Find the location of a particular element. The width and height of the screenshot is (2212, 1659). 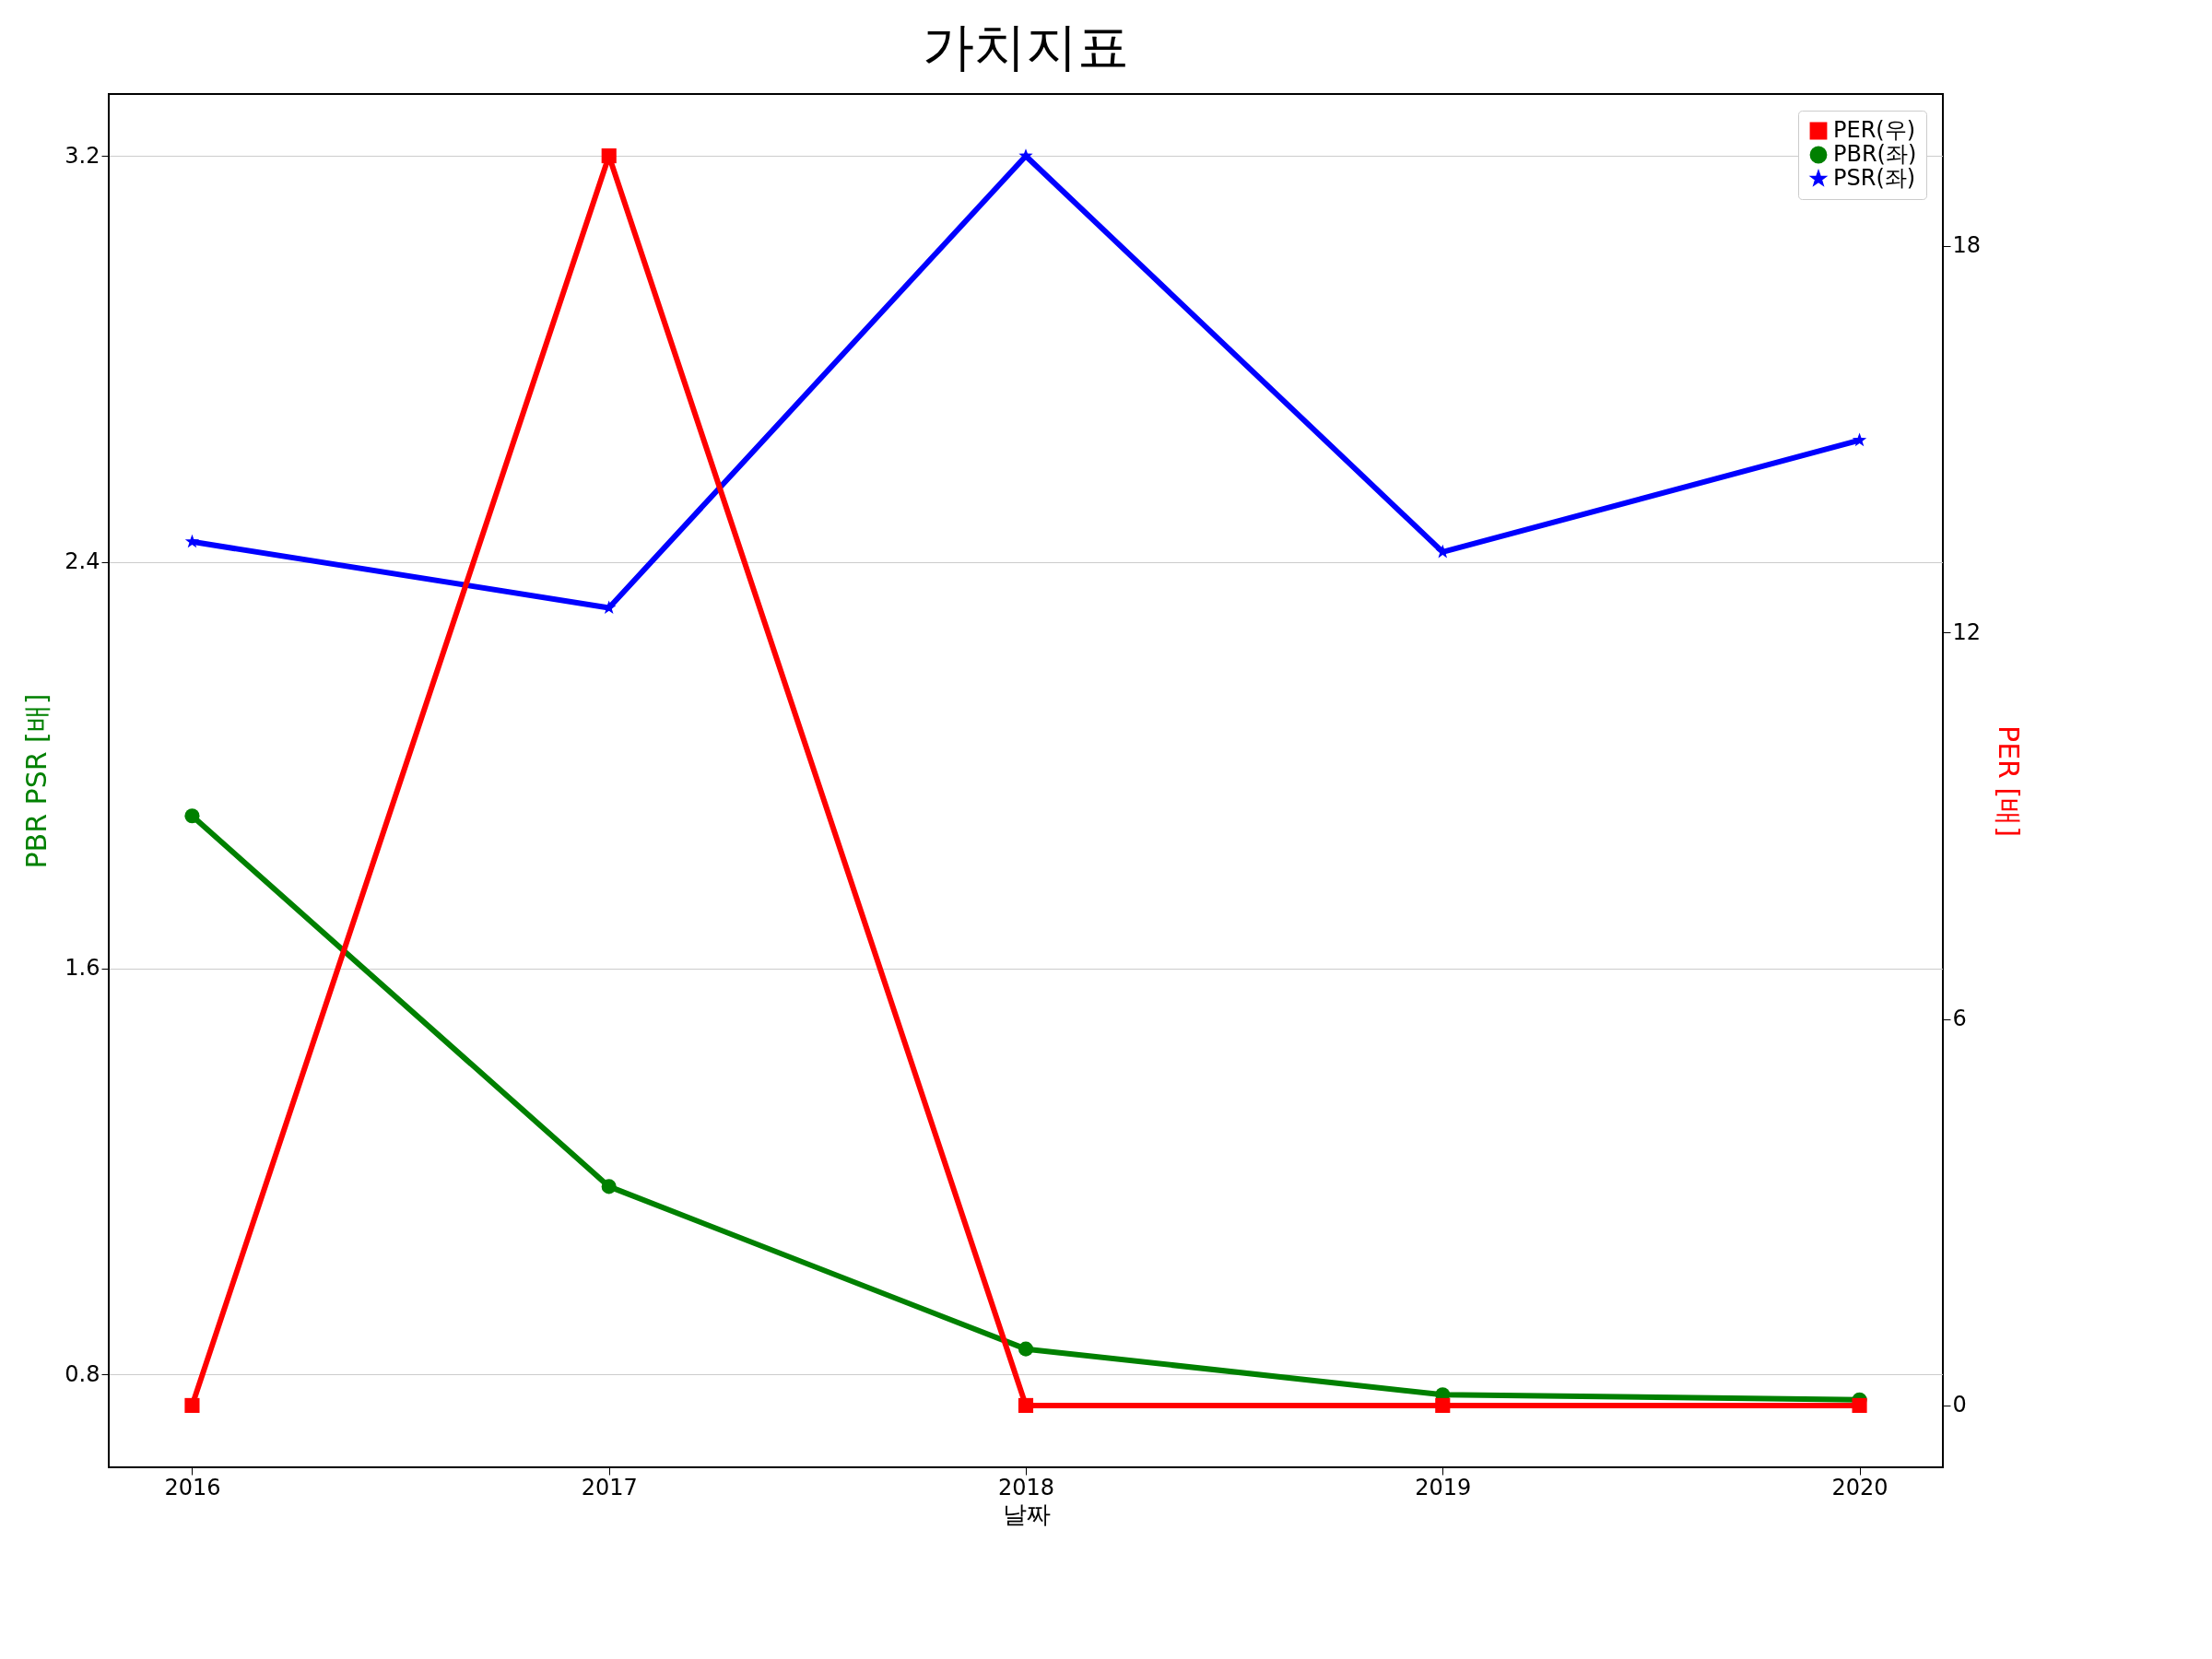

chart-title: 가치지표 is located at coordinates (1026, 46).